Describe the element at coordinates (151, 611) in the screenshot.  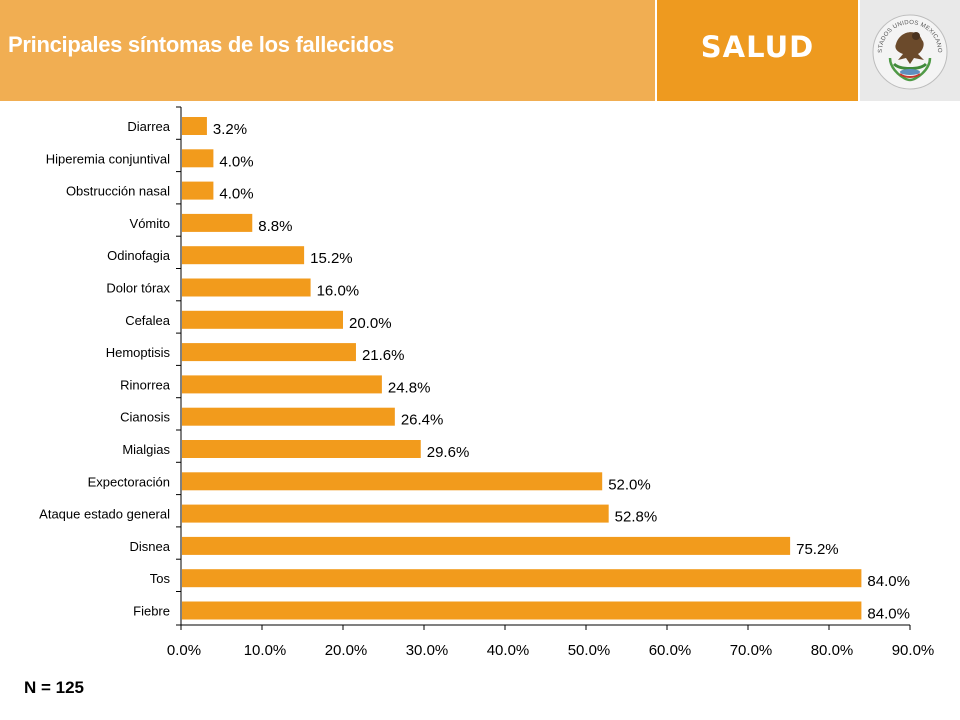
I see `category-label-15: Fiebre` at that location.